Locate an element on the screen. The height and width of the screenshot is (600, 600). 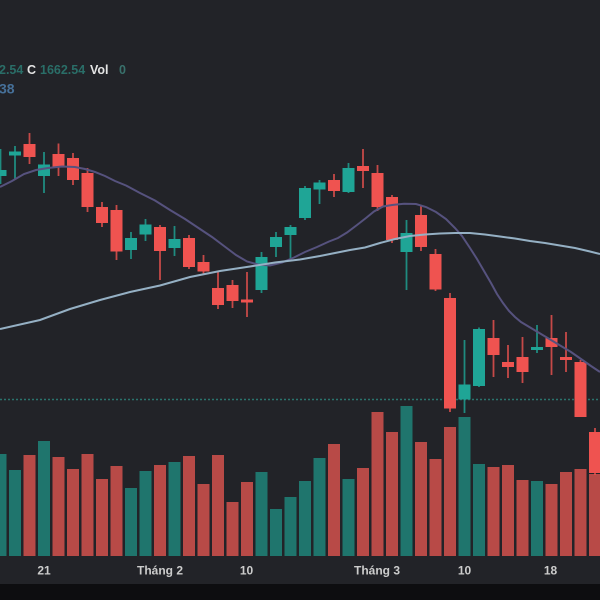
svg-text: Tháng 3 is located at coordinates (377, 571).